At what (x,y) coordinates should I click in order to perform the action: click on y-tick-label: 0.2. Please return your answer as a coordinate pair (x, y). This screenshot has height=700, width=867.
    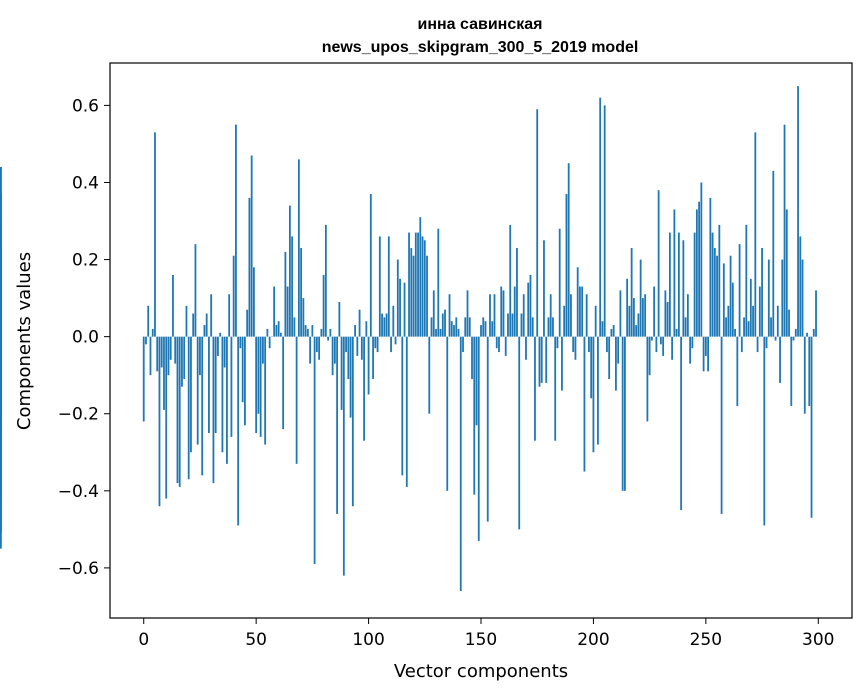
    Looking at the image, I should click on (85, 261).